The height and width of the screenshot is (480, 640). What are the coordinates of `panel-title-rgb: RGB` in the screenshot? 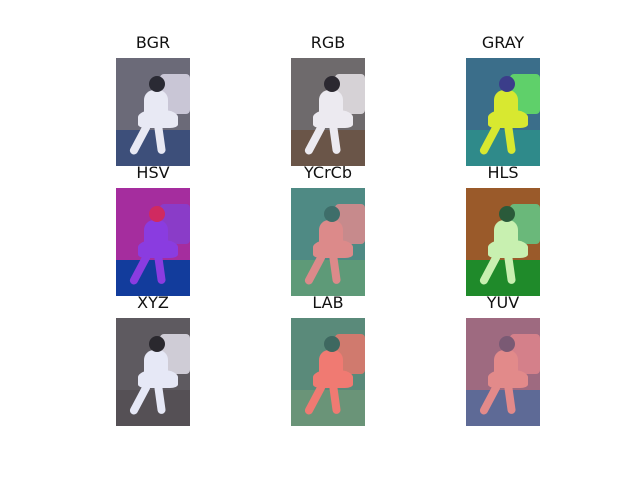 It's located at (328, 42).